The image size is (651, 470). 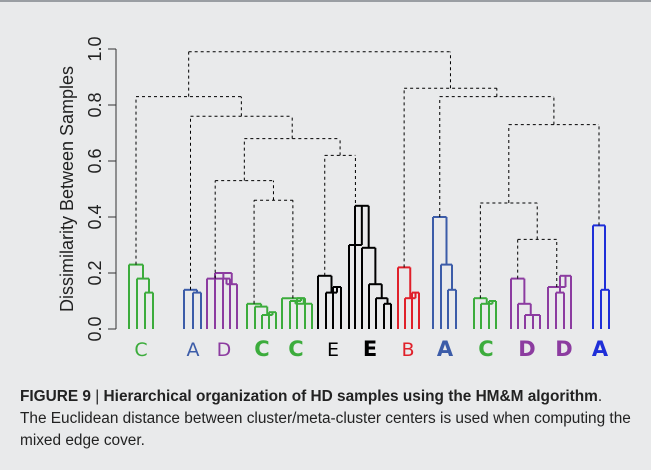 I want to click on y-axis-label: Dissimilarity Between Samples, so click(x=67, y=189).